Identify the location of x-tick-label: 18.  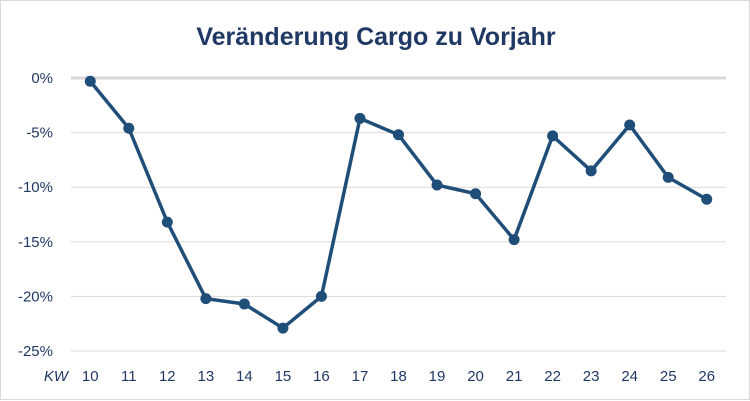
(398, 376).